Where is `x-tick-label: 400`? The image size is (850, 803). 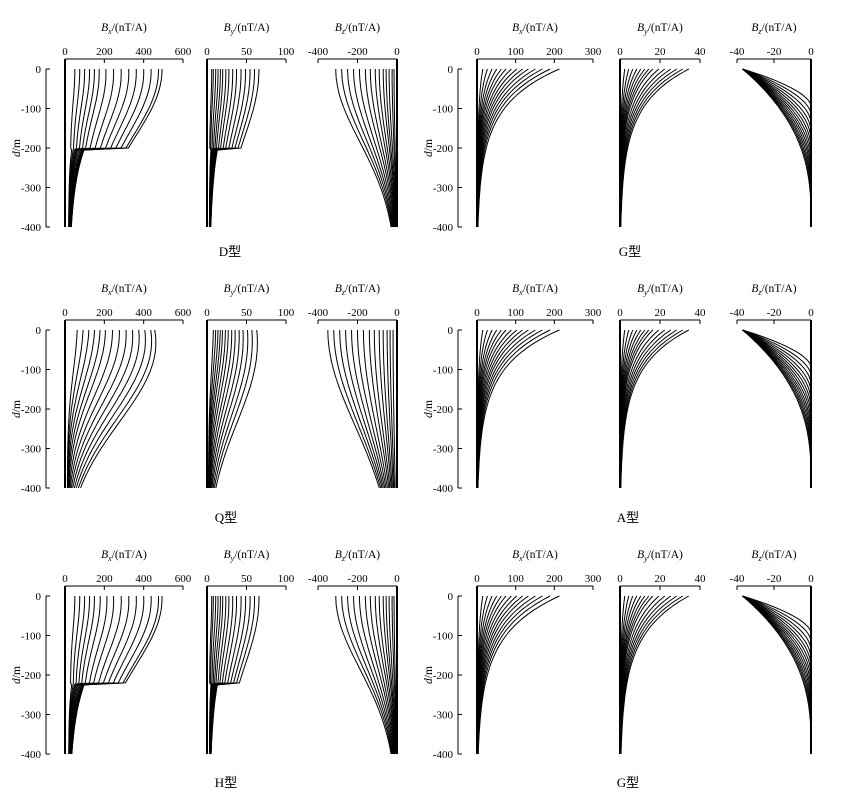 x-tick-label: 400 is located at coordinates (143, 313).